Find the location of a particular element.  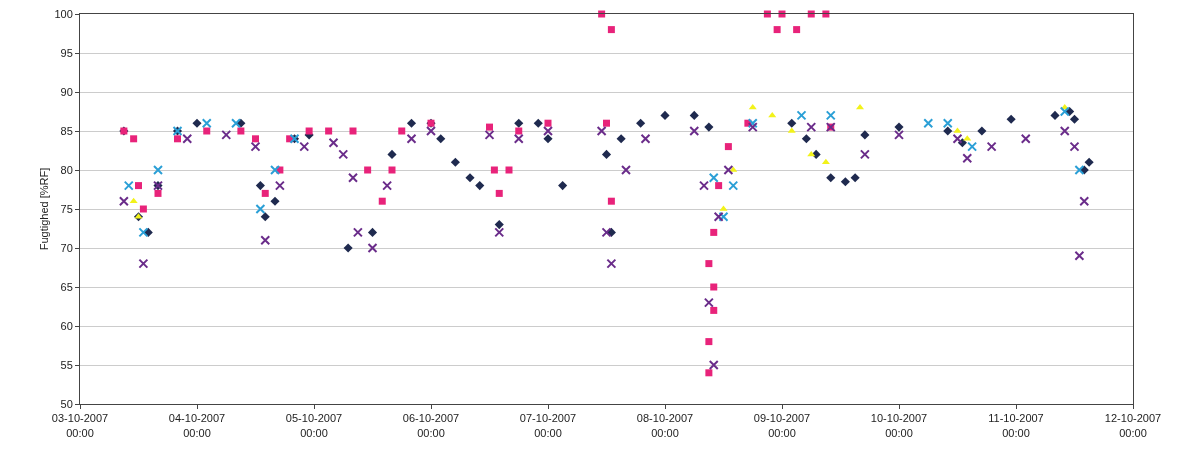

x-tick-label: 04-10-2007 00:00 is located at coordinates (197, 425).